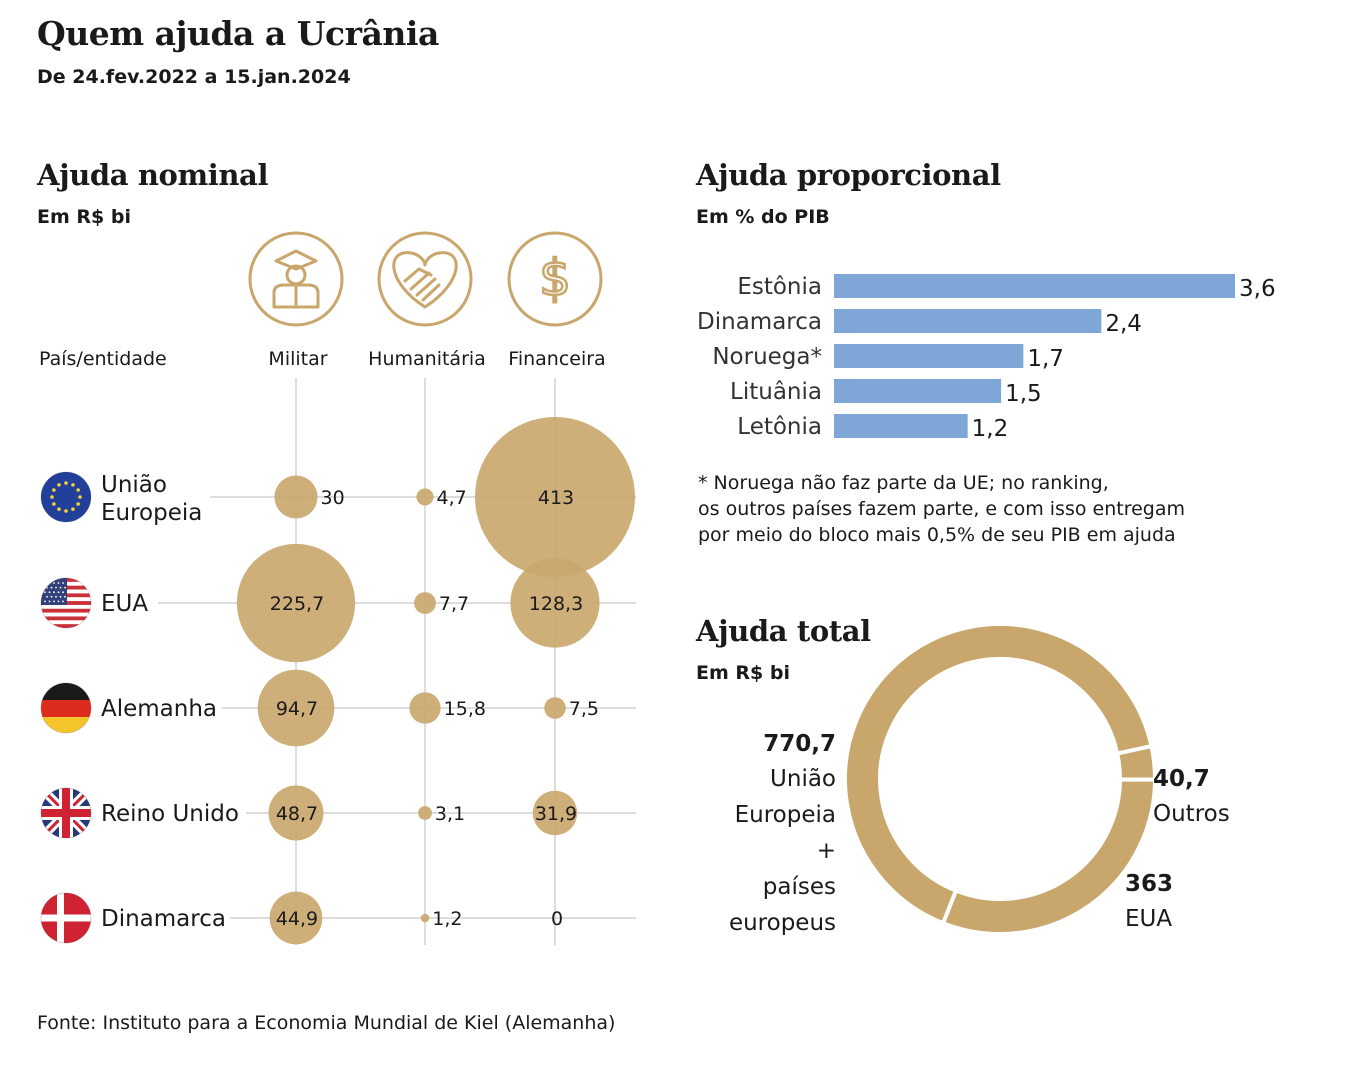 The width and height of the screenshot is (1362, 1066). What do you see at coordinates (422, 284) in the screenshot?
I see `hands-shape` at bounding box center [422, 284].